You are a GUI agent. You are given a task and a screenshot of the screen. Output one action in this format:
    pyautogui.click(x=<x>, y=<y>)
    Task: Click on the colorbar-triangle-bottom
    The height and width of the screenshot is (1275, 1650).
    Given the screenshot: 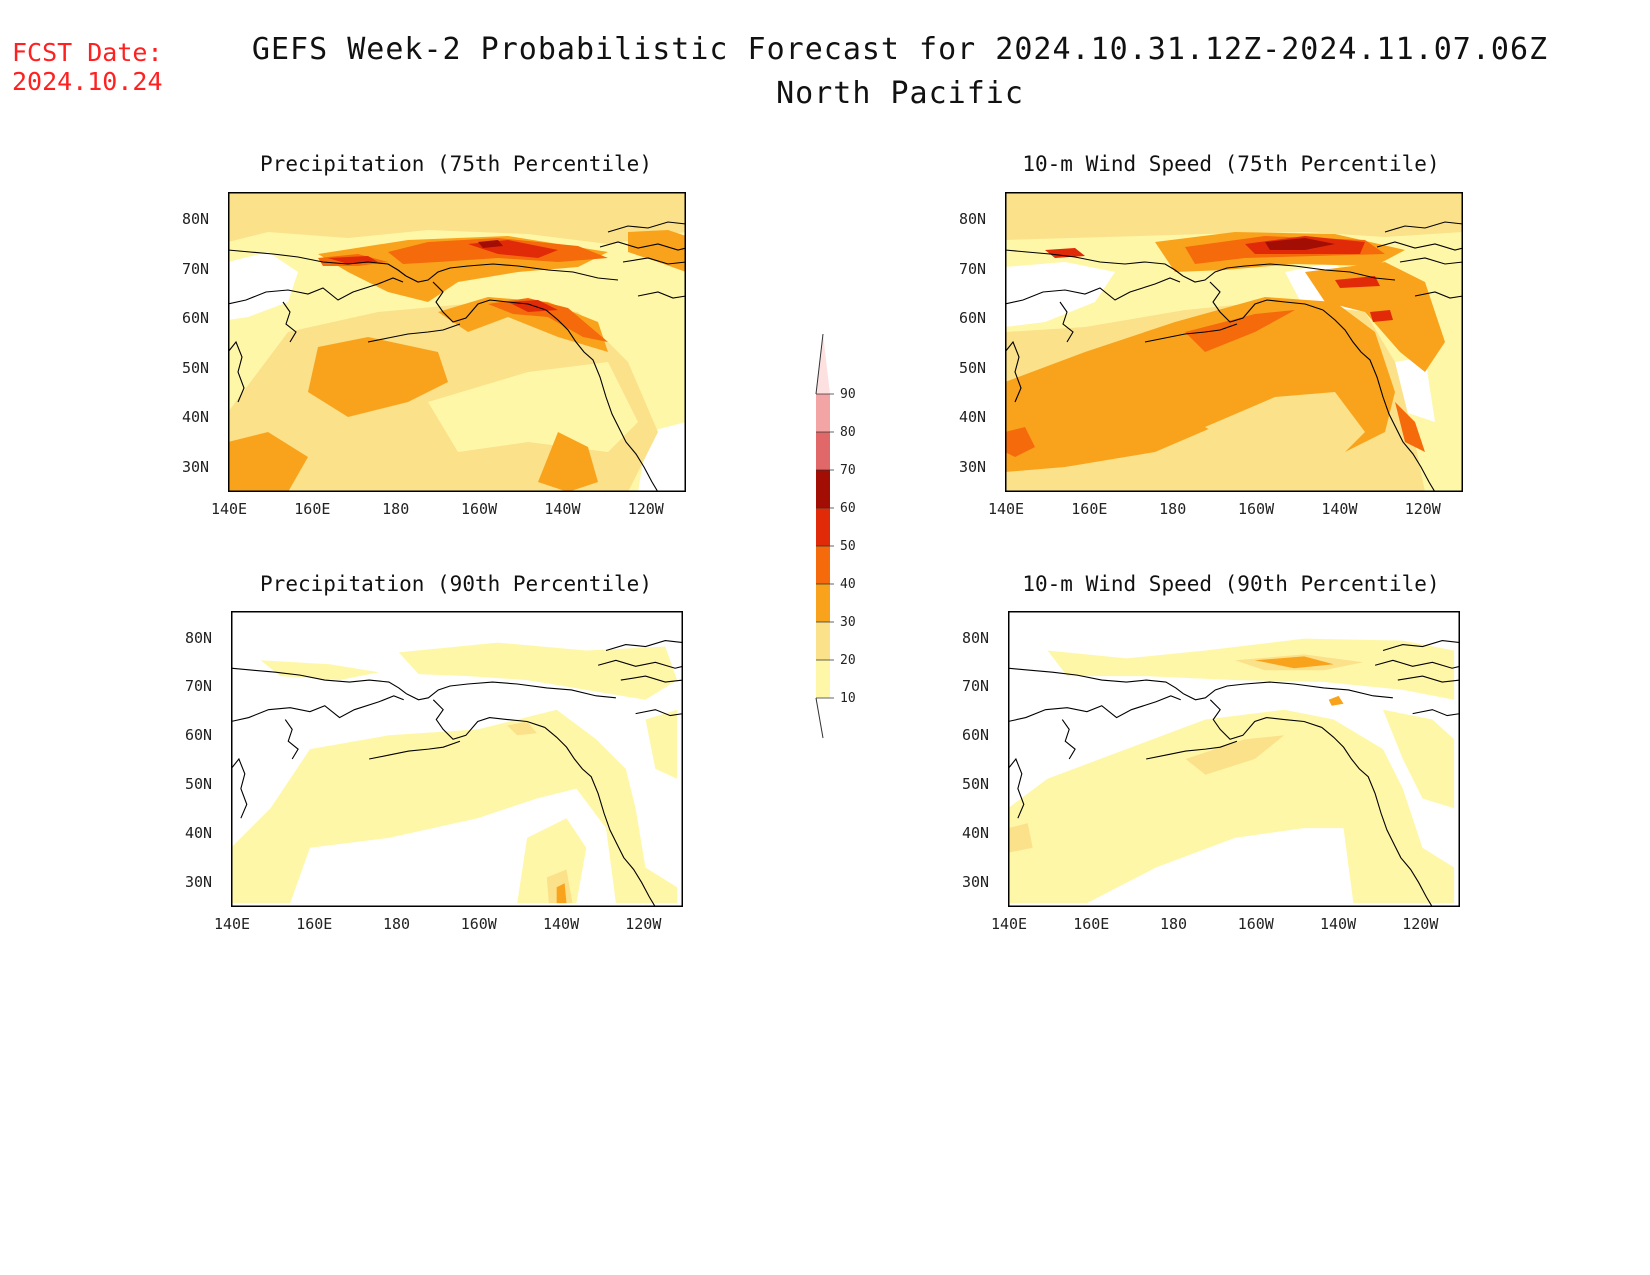 What is the action you would take?
    pyautogui.click(x=823, y=718)
    